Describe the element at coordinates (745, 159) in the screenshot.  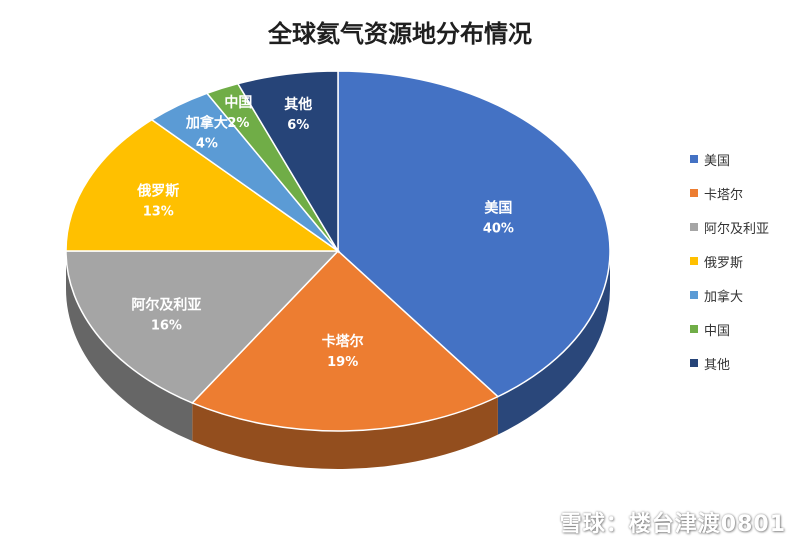
I see `legend-item-1: 美国` at that location.